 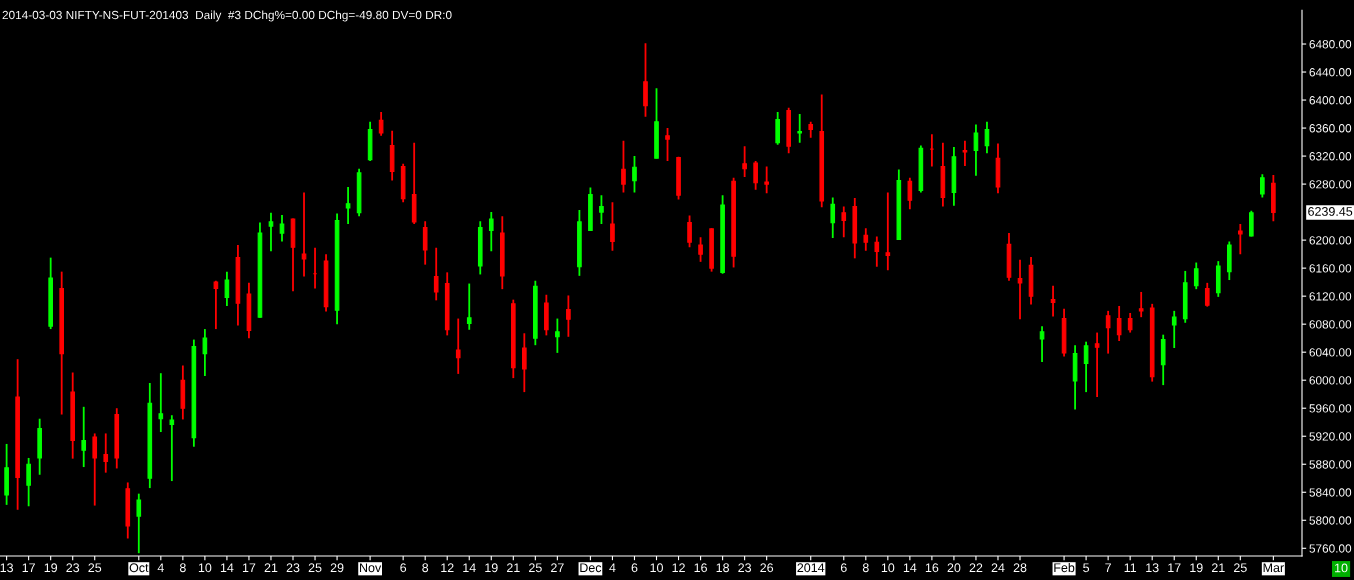 What do you see at coordinates (1330, 492) in the screenshot?
I see `y-tick-label: 5840.00` at bounding box center [1330, 492].